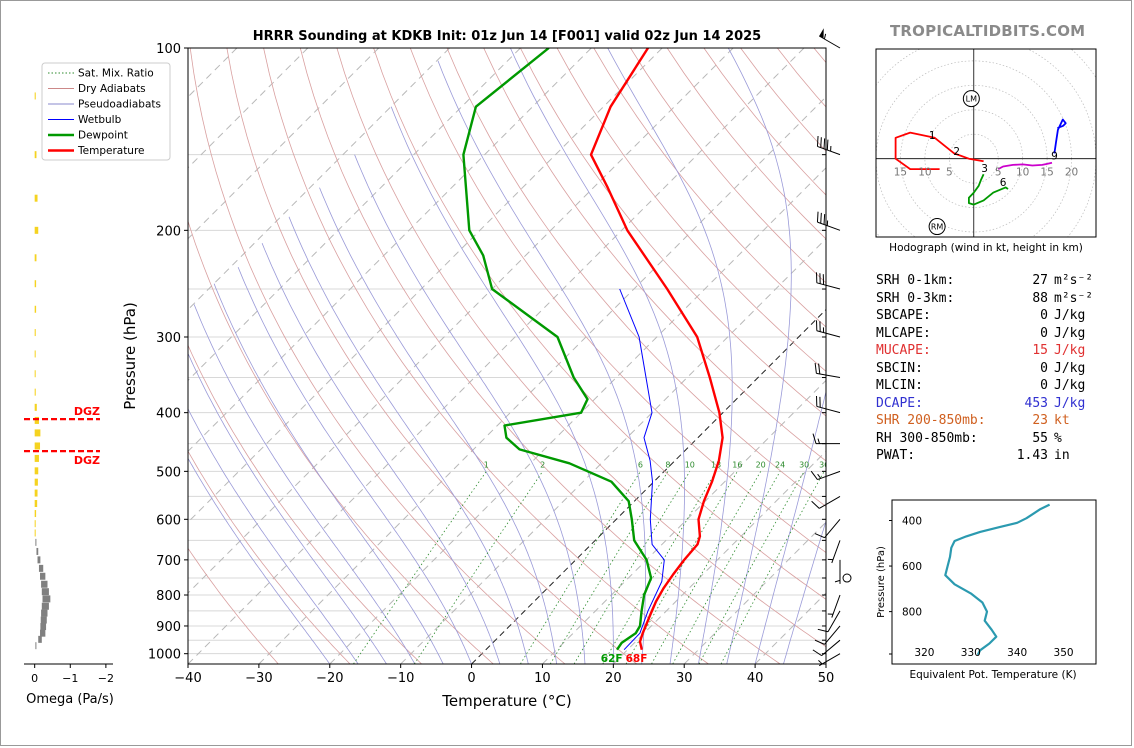  Describe the element at coordinates (168, 414) in the screenshot. I see `y-tick-label: 400` at that location.